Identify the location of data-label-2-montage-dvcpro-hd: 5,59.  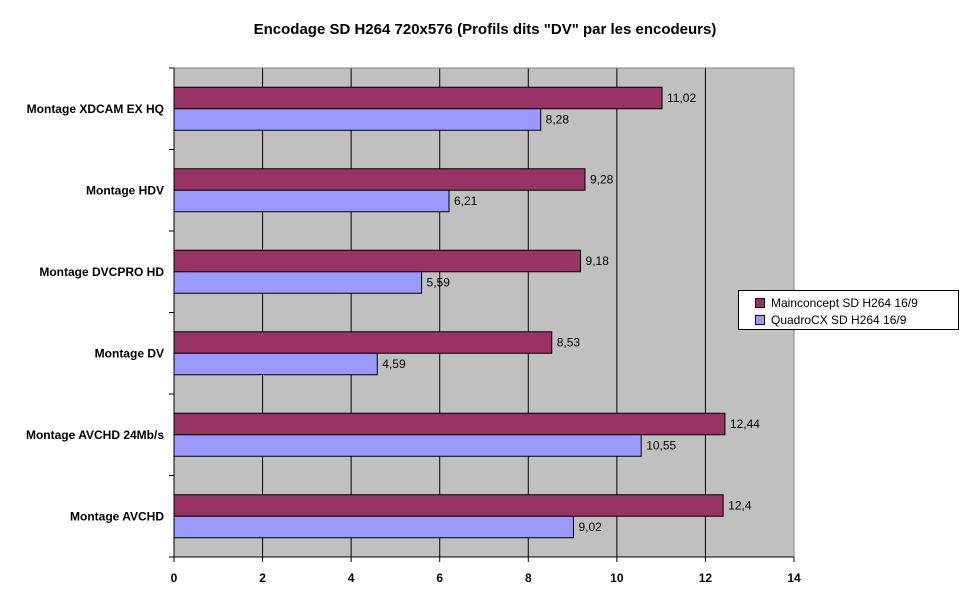
(439, 283).